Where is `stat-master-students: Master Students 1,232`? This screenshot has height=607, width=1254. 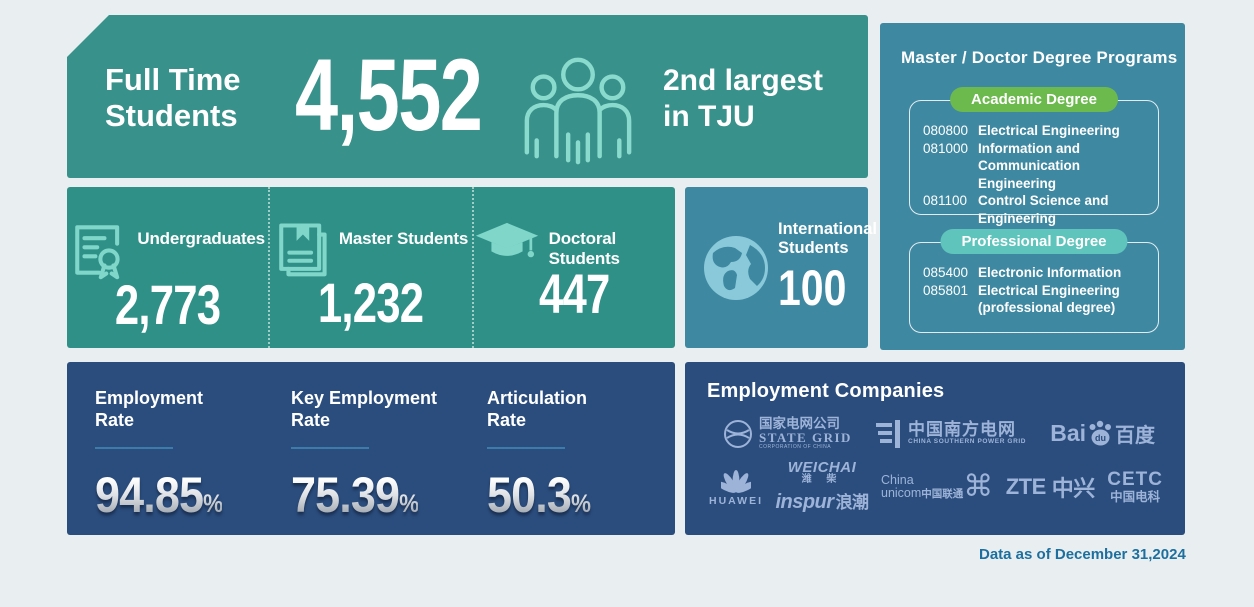 stat-master-students: Master Students 1,232 is located at coordinates (369, 267).